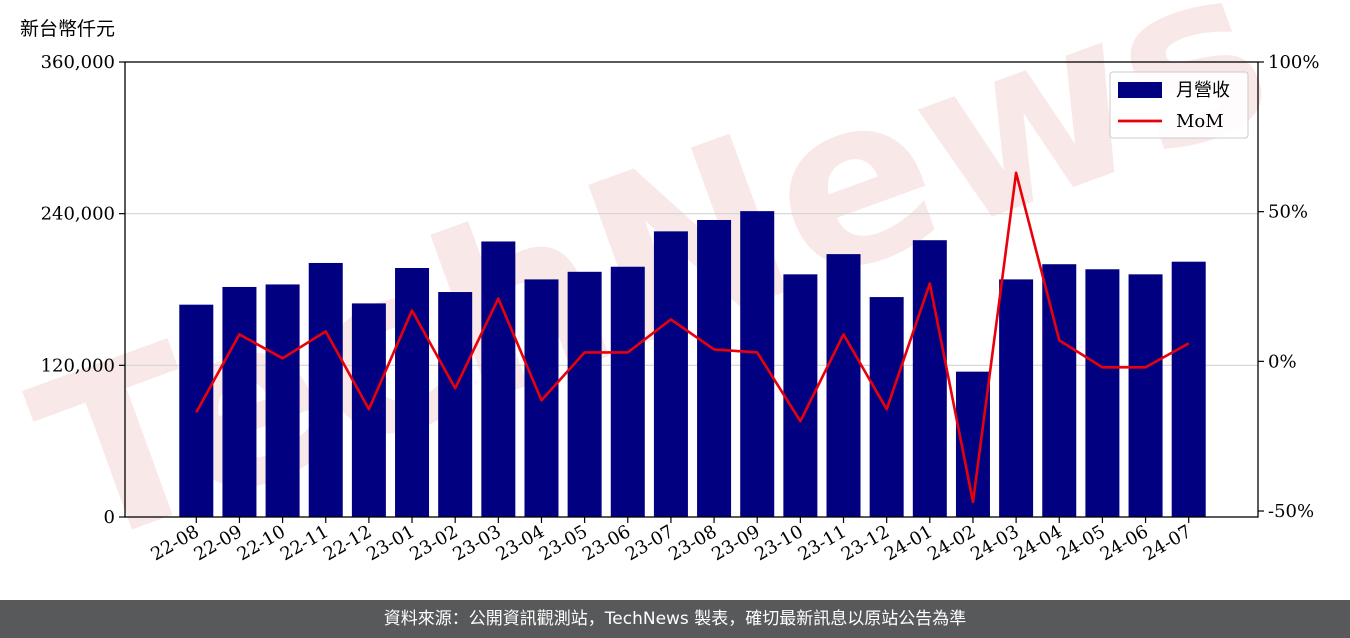 The width and height of the screenshot is (1350, 638). I want to click on legend-label-bar: 月營收, so click(1203, 90).